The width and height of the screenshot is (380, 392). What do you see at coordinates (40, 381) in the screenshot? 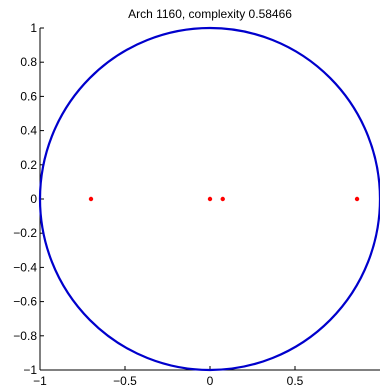
I see `x-tick-label: −1` at bounding box center [40, 381].